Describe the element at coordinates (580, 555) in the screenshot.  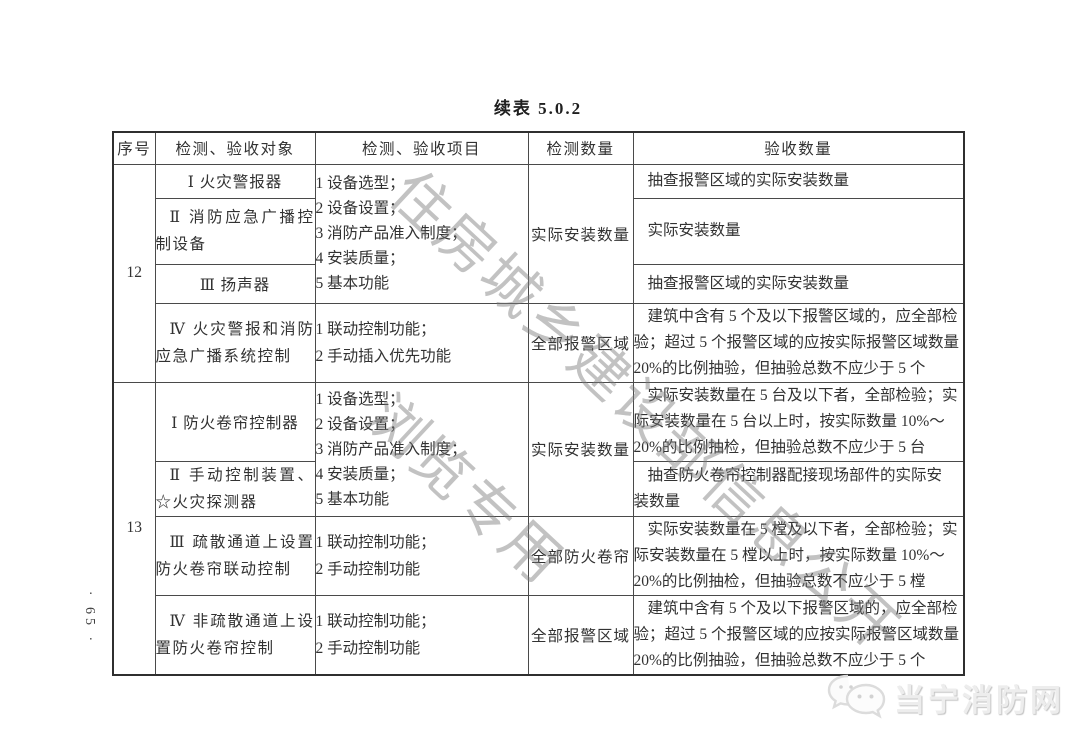
I see `cell-13-inspection-3: 全部防火卷帘` at that location.